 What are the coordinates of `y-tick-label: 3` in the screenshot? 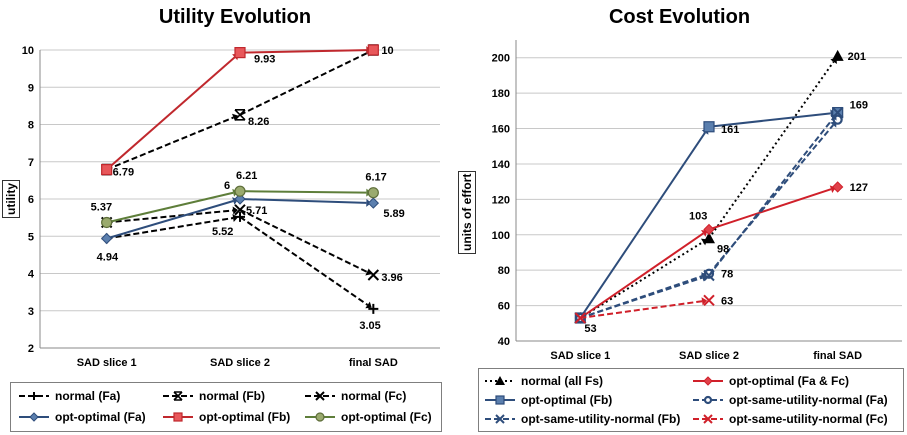 It's located at (31, 312).